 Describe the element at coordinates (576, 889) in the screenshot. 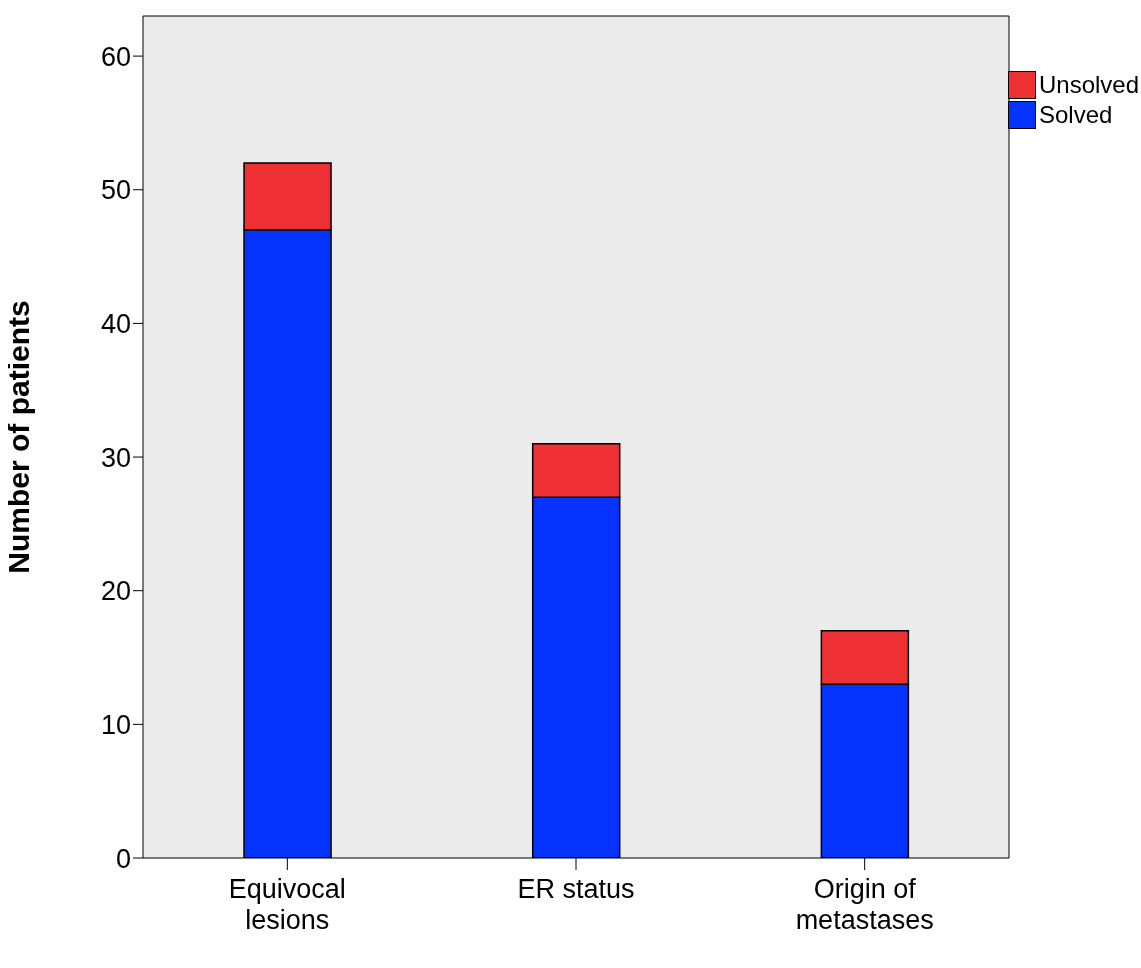

I see `x-tick-label: ER status` at that location.